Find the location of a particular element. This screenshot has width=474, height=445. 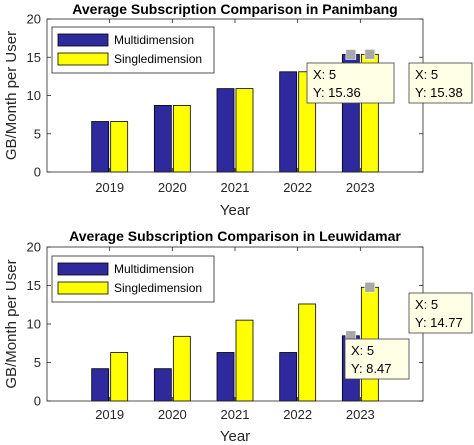

datatip-y: Y: 15.36 is located at coordinates (337, 92).